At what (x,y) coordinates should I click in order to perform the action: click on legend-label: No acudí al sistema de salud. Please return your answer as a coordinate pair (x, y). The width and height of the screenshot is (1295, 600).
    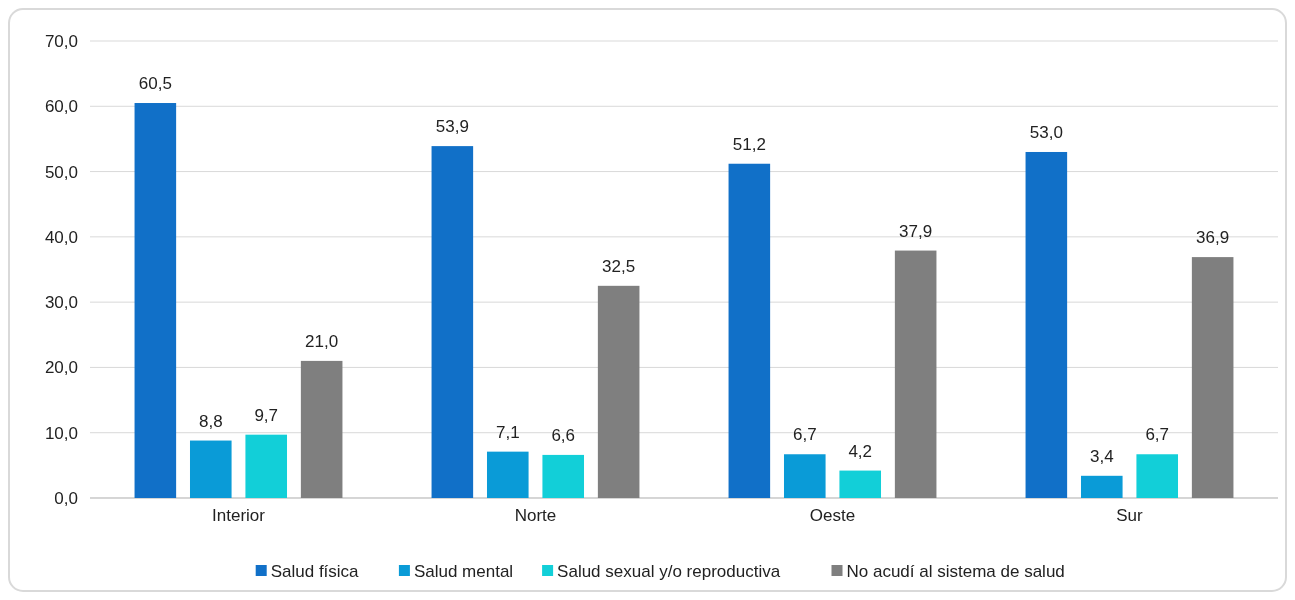
    Looking at the image, I should click on (955, 571).